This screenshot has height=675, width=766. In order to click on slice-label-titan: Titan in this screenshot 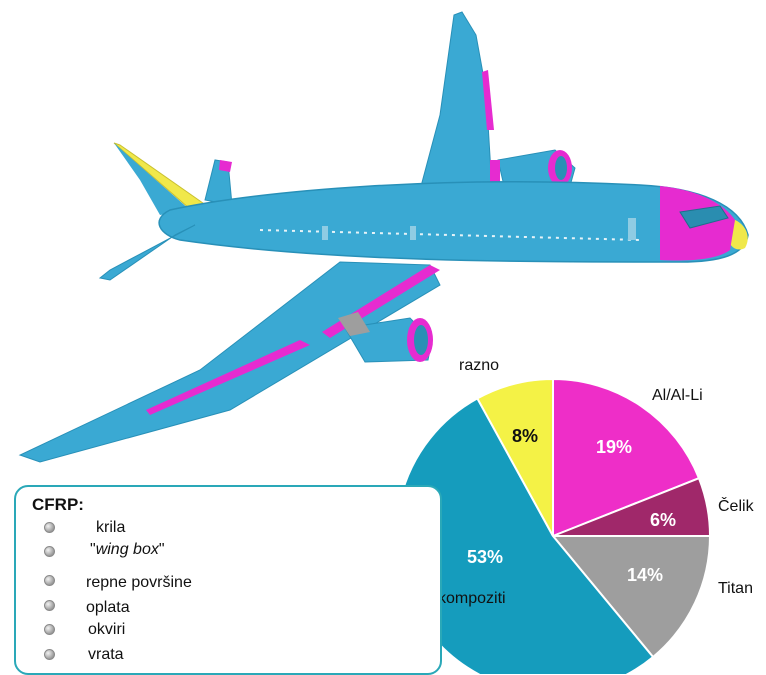, I will do `click(735, 588)`.